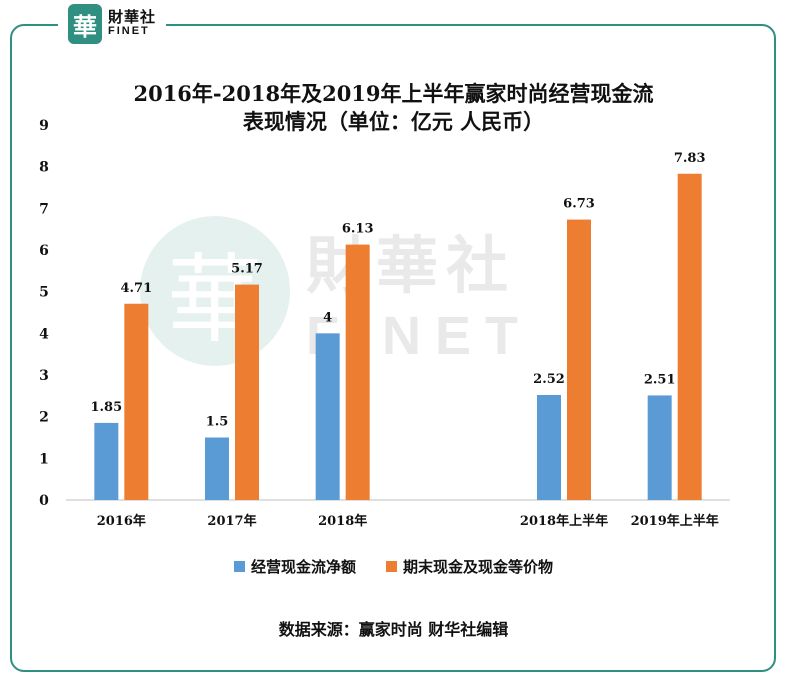 This screenshot has width=787, height=680. Describe the element at coordinates (660, 379) in the screenshot. I see `data-label: 2.51` at that location.